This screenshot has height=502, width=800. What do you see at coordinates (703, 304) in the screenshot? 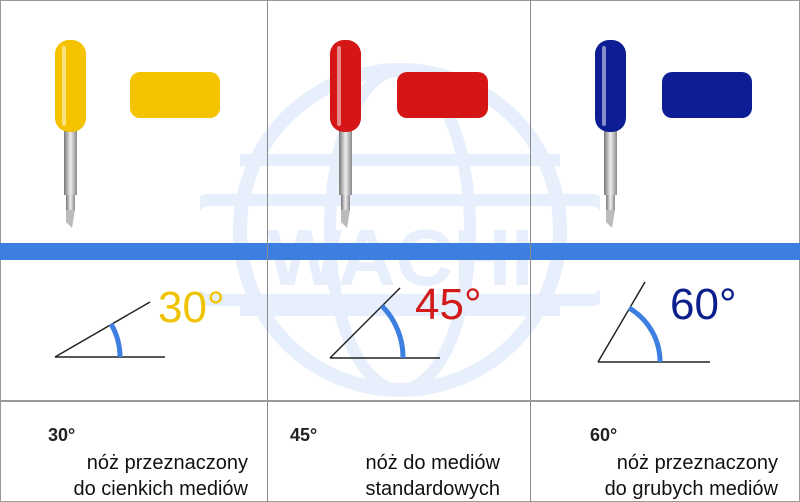
I see `angle-label-60: 60°` at bounding box center [703, 304].